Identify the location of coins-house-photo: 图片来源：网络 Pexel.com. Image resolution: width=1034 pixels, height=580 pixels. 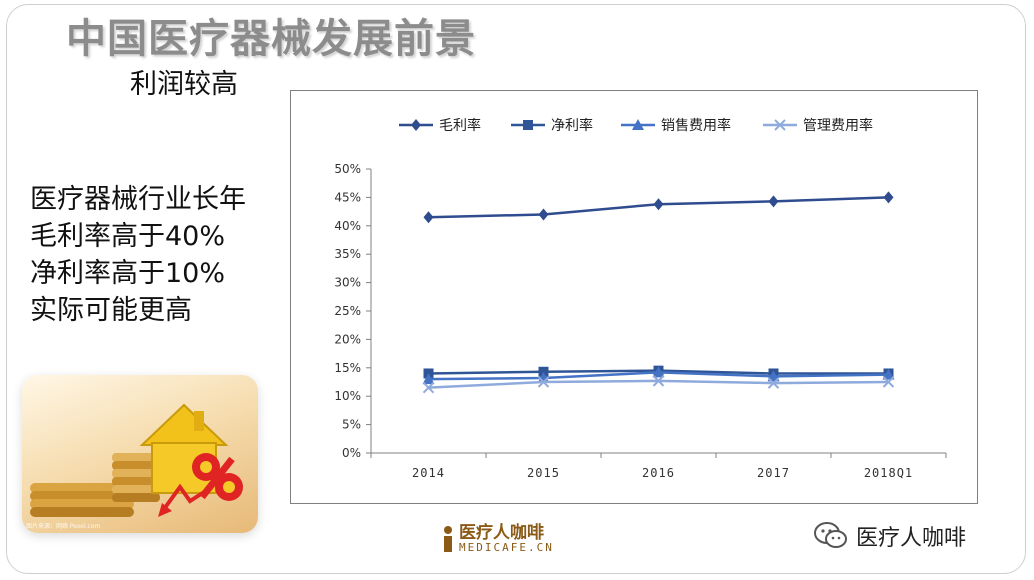
(140, 454).